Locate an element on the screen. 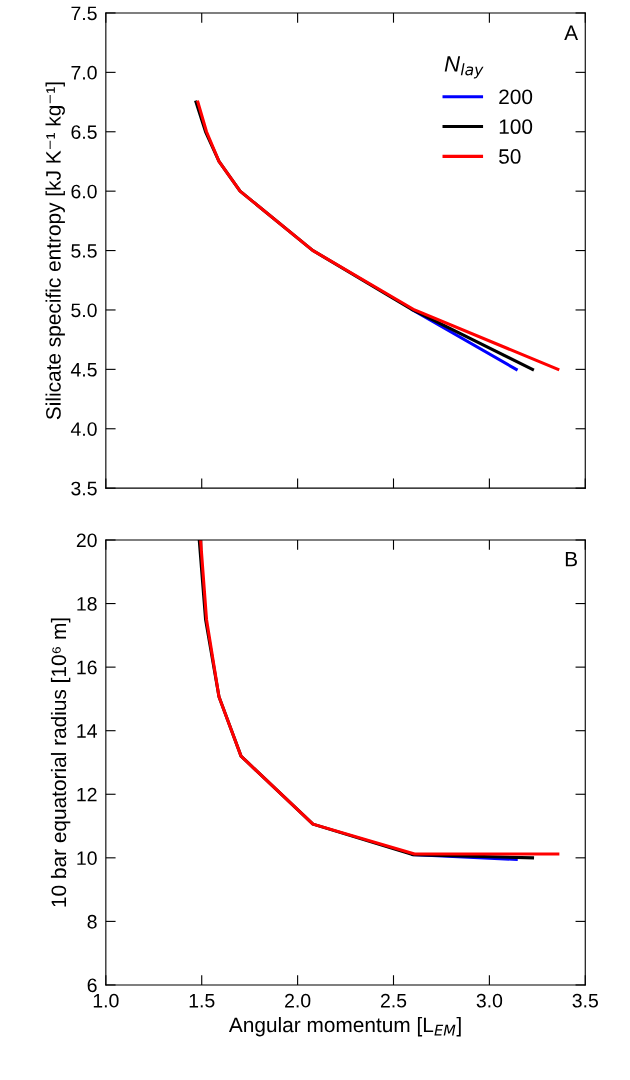 This screenshot has height=1080, width=630. y-tick-label: 7.5 is located at coordinates (84, 13).